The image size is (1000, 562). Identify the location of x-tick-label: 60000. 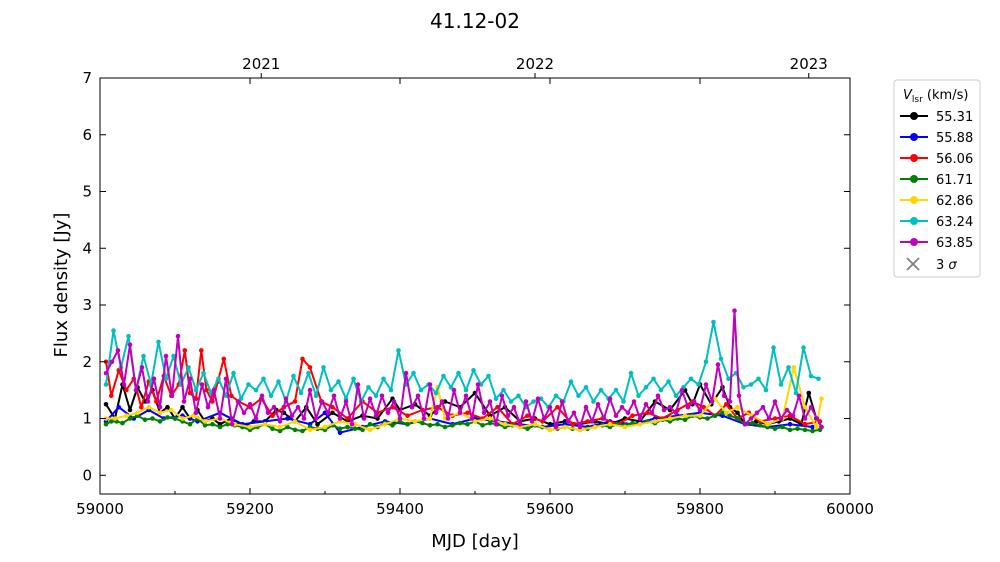
(850, 509).